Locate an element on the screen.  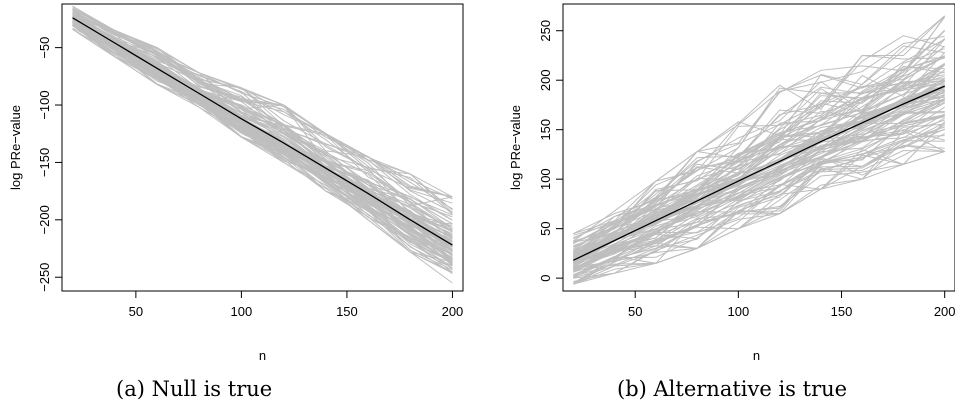
y-tick-label: −150 is located at coordinates (44, 162).